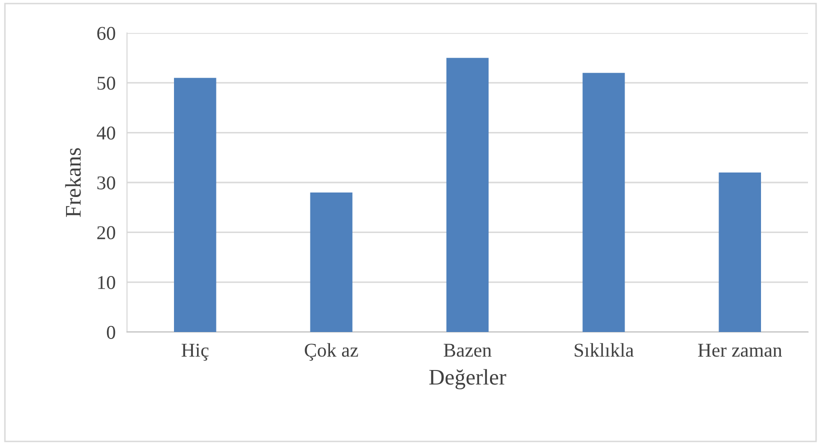 The height and width of the screenshot is (445, 821). What do you see at coordinates (740, 350) in the screenshot?
I see `x-tick-label: Her zaman` at bounding box center [740, 350].